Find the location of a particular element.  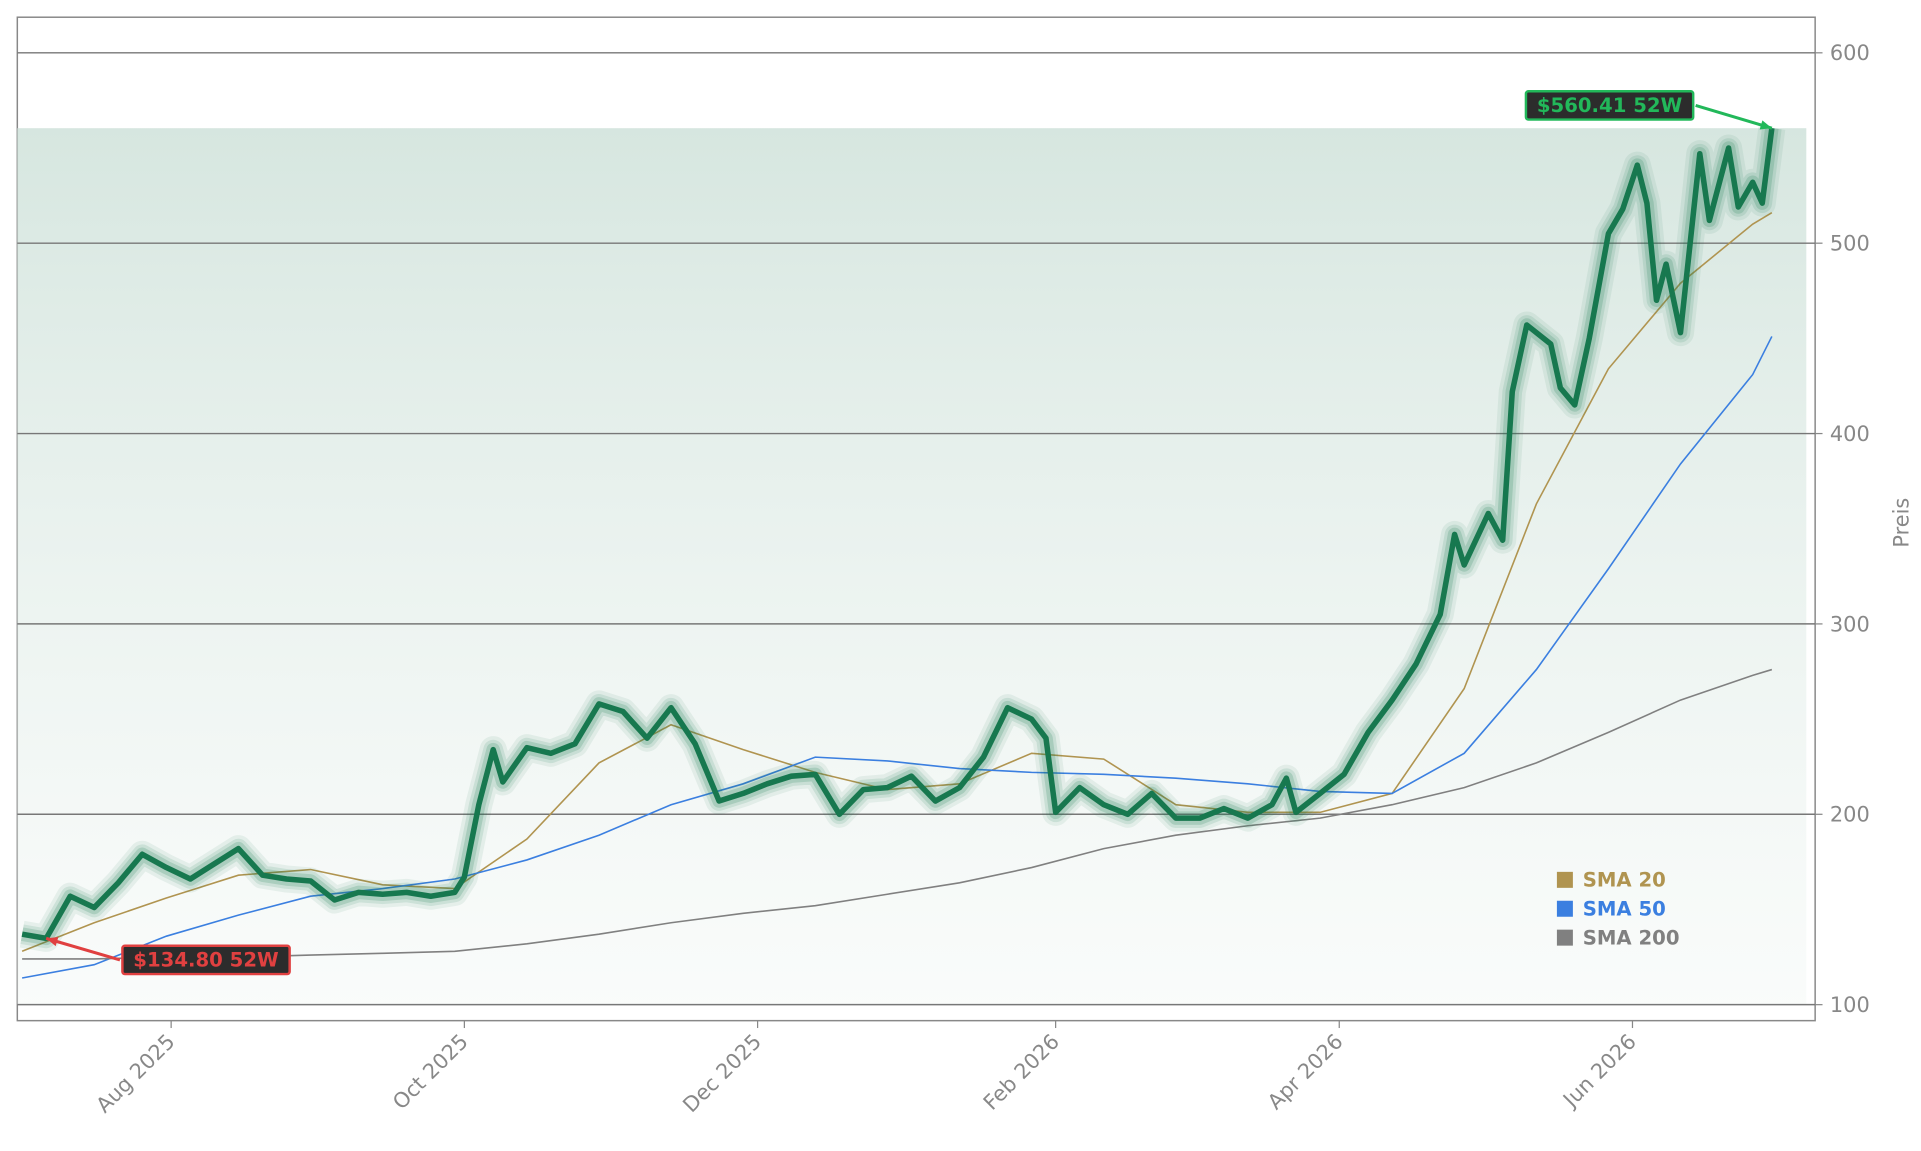

legend-label: SMA 50 is located at coordinates (1624, 909).